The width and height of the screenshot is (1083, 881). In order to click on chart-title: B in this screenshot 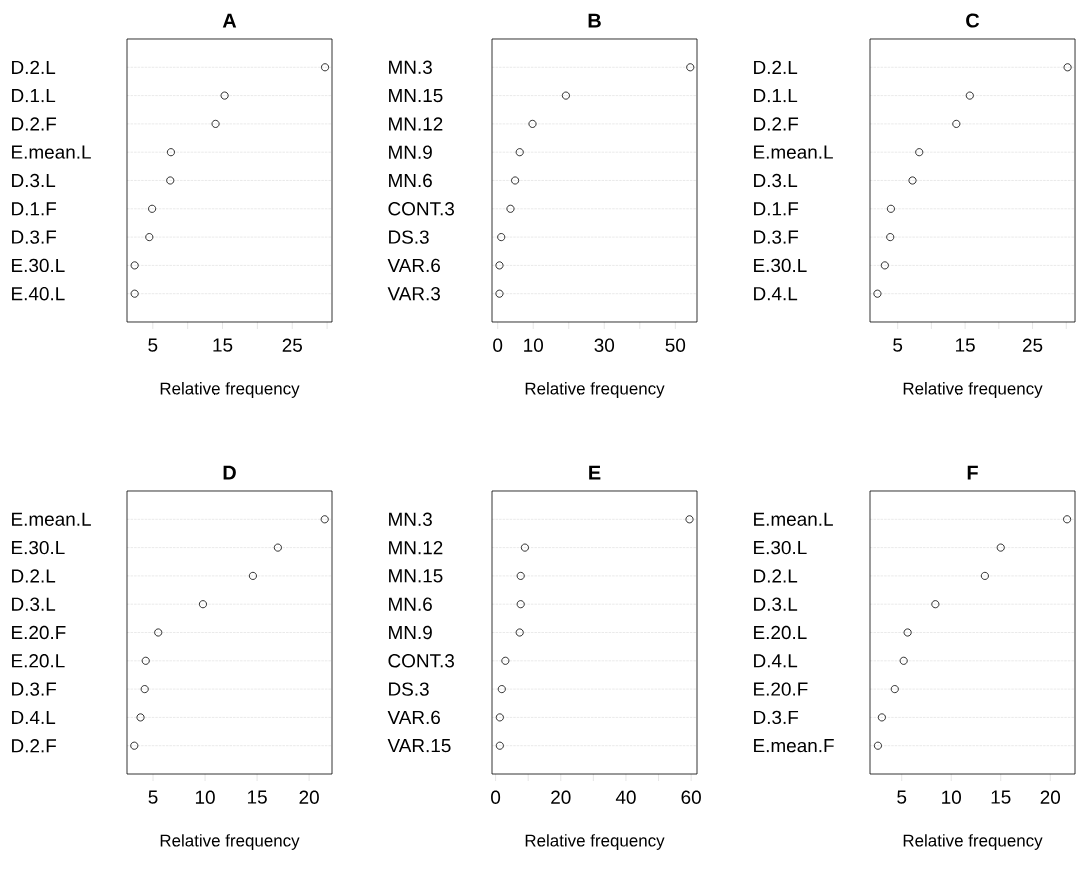, I will do `click(594, 20)`.